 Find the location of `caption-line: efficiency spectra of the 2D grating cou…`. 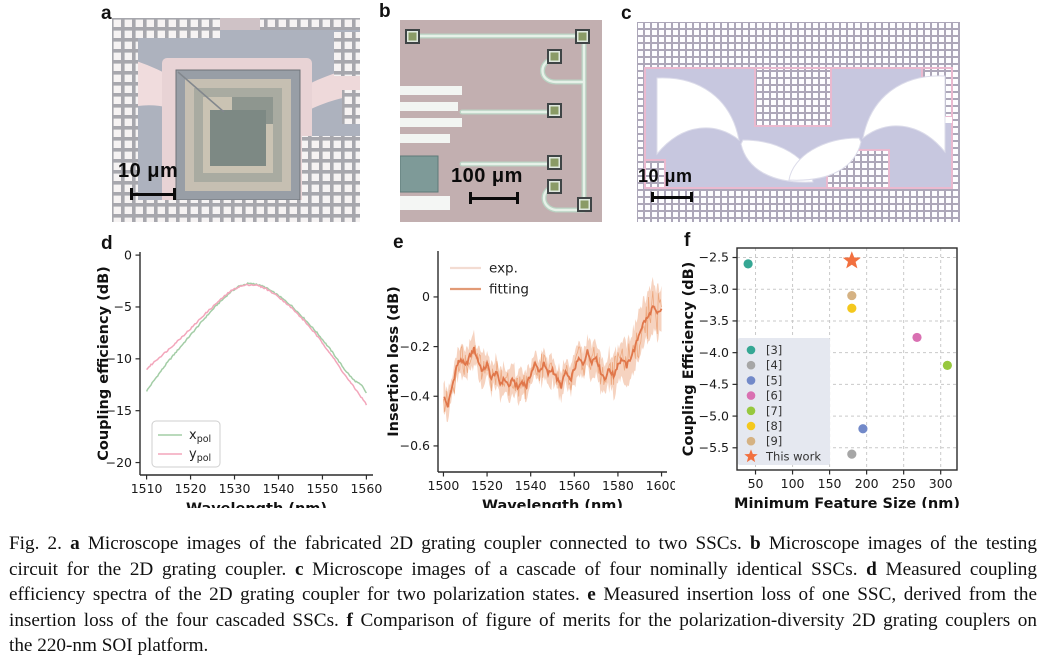

caption-line: efficiency spectra of the 2D grating cou… is located at coordinates (523, 595).